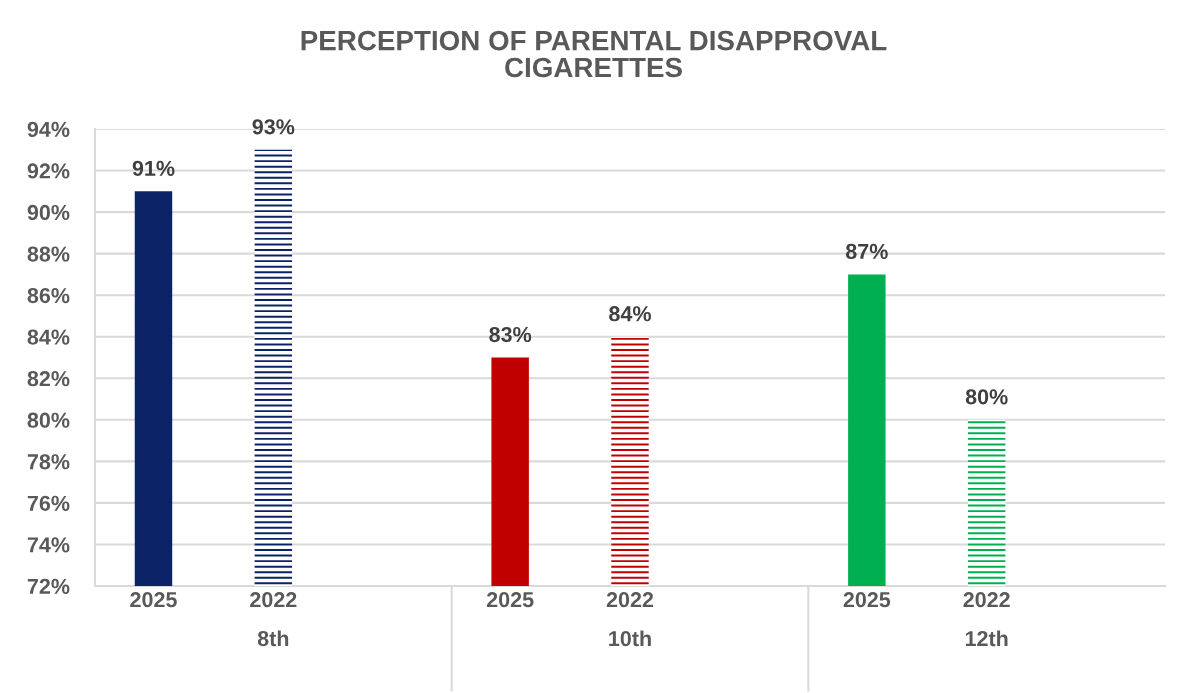 The image size is (1187, 693). Describe the element at coordinates (48, 420) in the screenshot. I see `y-tick-label: 80%` at that location.